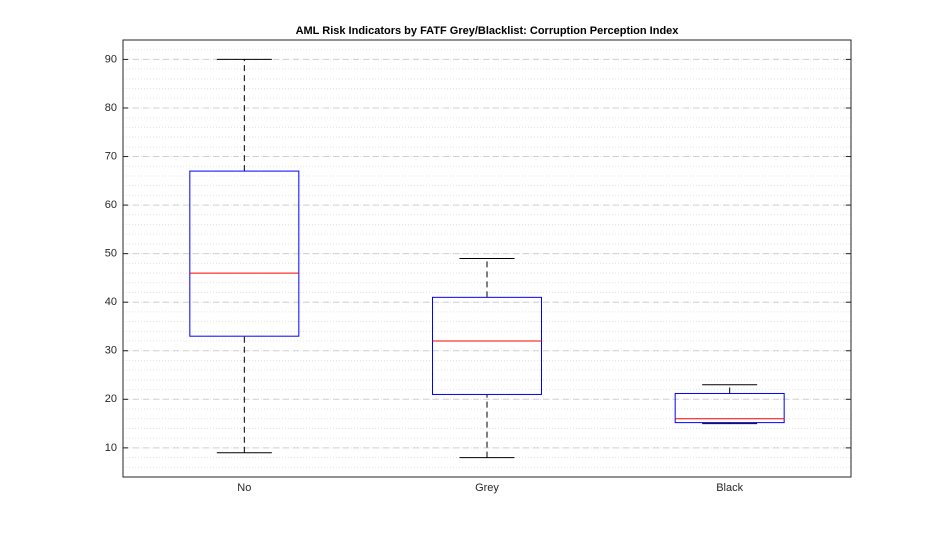 Image resolution: width=943 pixels, height=539 pixels. Describe the element at coordinates (111, 302) in the screenshot. I see `y-tick-label: 40` at that location.